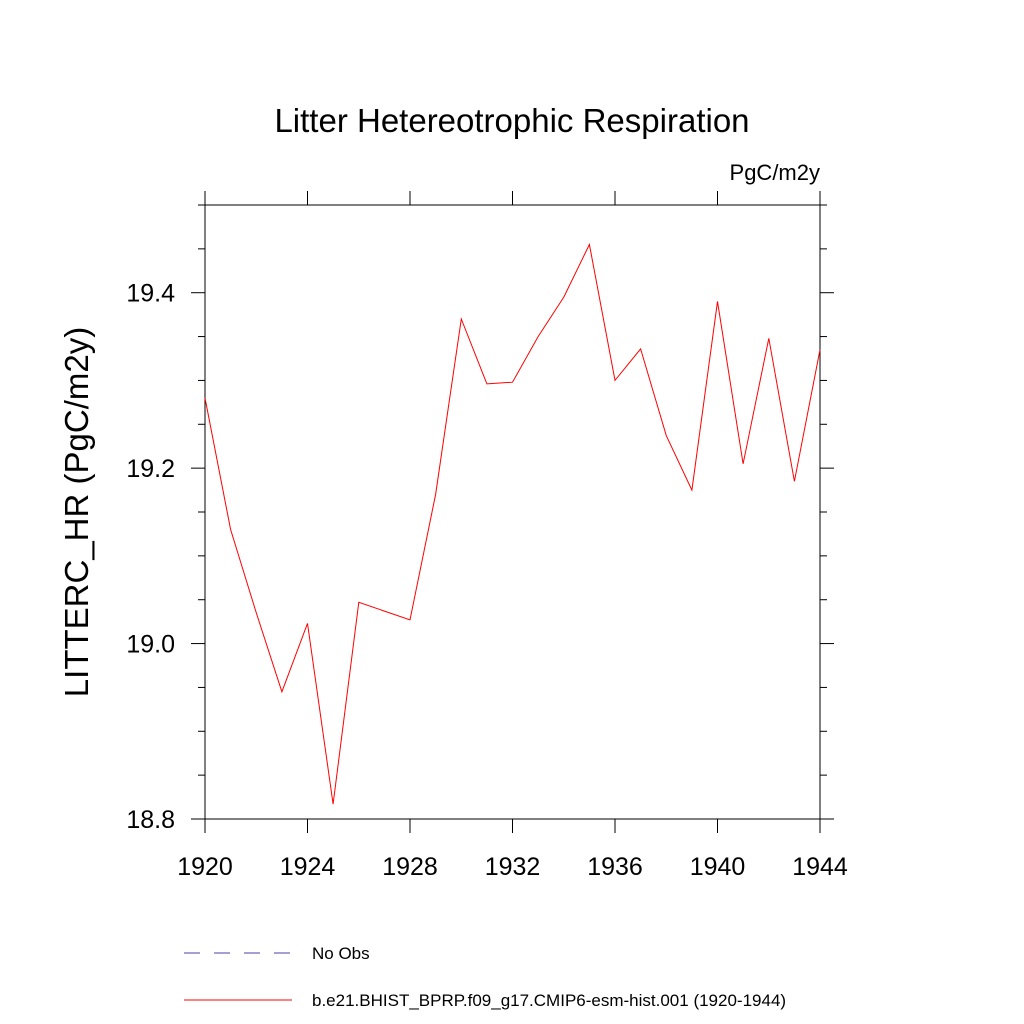 Image resolution: width=1024 pixels, height=1024 pixels. I want to click on x-tick-label: 1924, so click(308, 867).